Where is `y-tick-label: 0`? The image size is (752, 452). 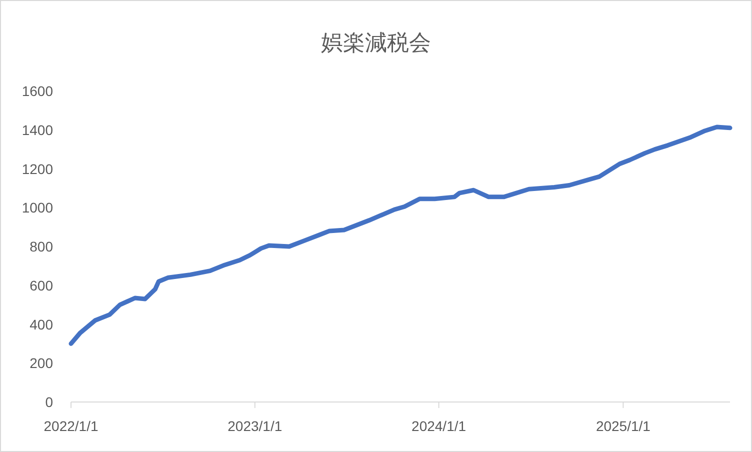 y-tick-label: 0 is located at coordinates (49, 402).